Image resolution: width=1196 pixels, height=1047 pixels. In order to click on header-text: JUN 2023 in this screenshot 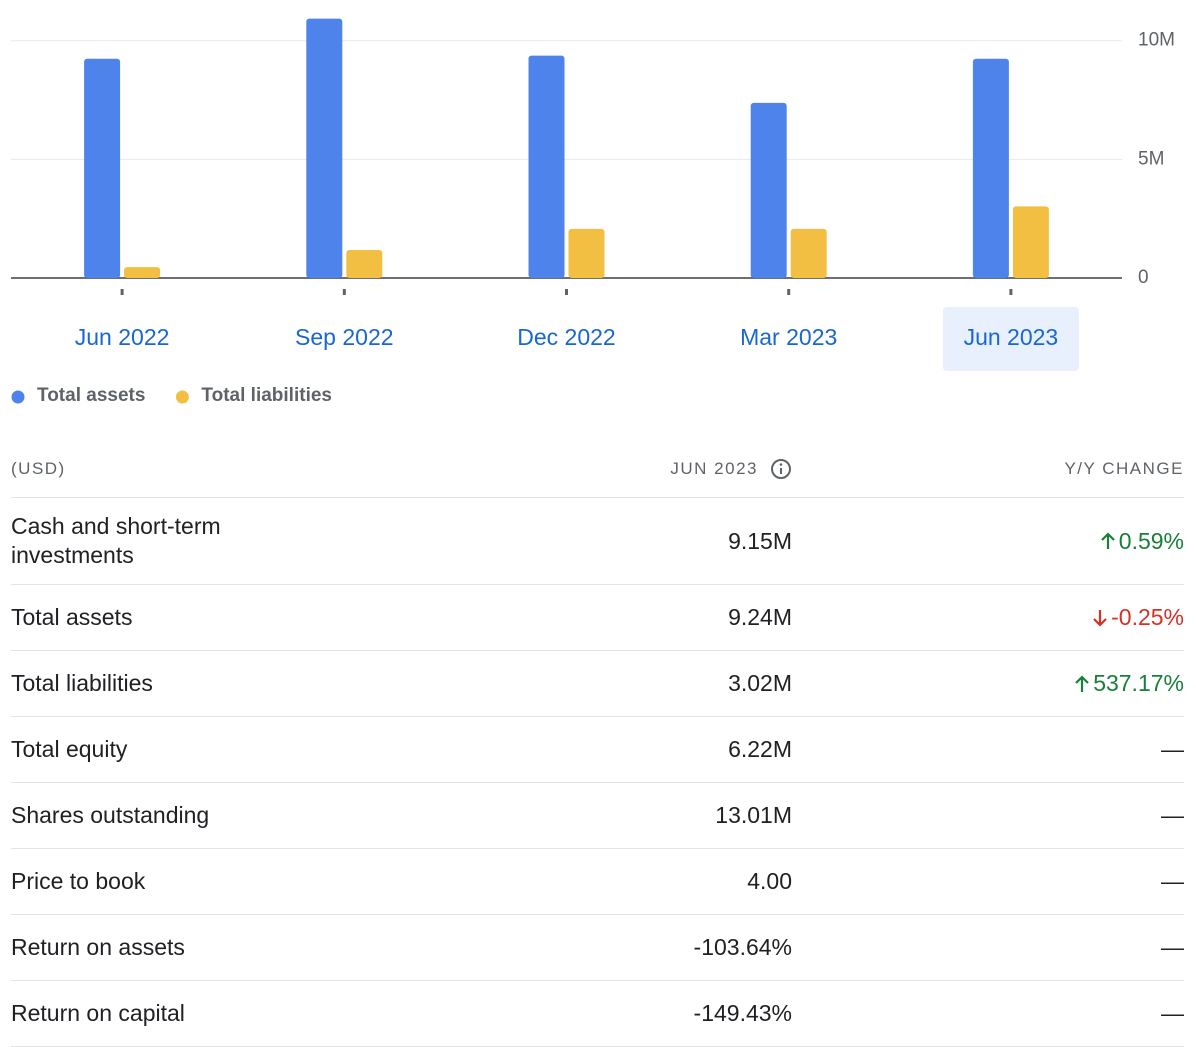, I will do `click(714, 468)`.